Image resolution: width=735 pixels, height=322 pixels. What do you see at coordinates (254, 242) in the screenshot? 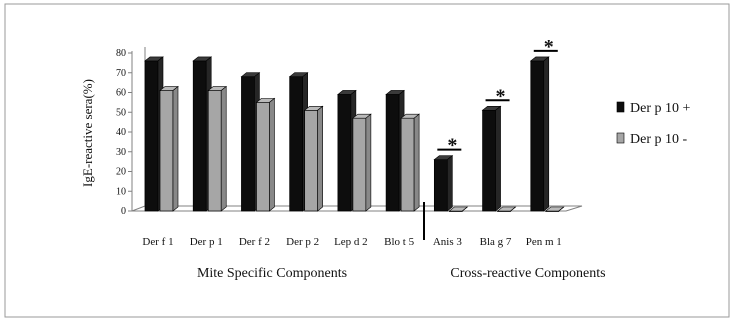
I see `category-label: Der f 2` at bounding box center [254, 242].